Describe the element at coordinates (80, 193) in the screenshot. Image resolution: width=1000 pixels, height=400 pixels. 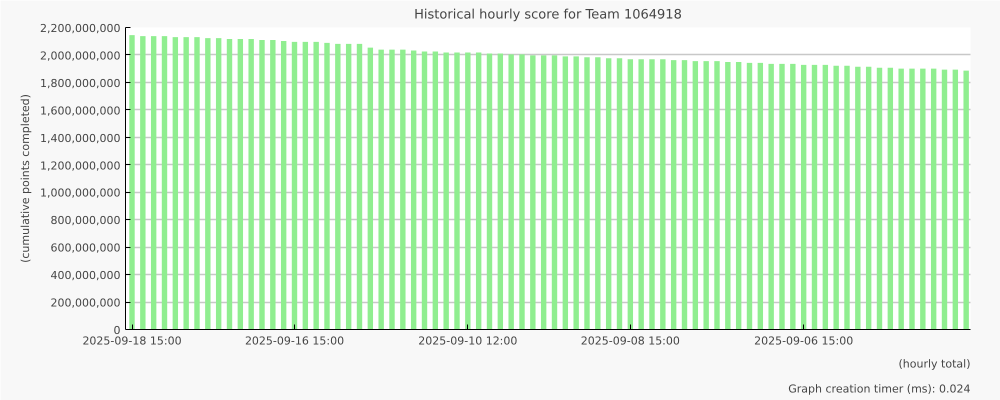
I see `y-tick-label: 1,000,000,000` at that location.